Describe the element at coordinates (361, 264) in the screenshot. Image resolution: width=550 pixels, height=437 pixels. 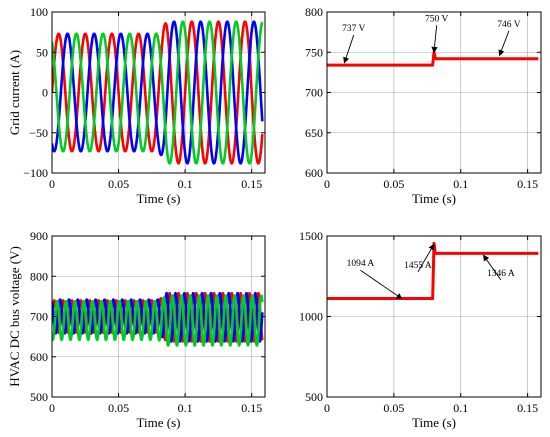
I see `annotation-label: 1094 A` at that location.